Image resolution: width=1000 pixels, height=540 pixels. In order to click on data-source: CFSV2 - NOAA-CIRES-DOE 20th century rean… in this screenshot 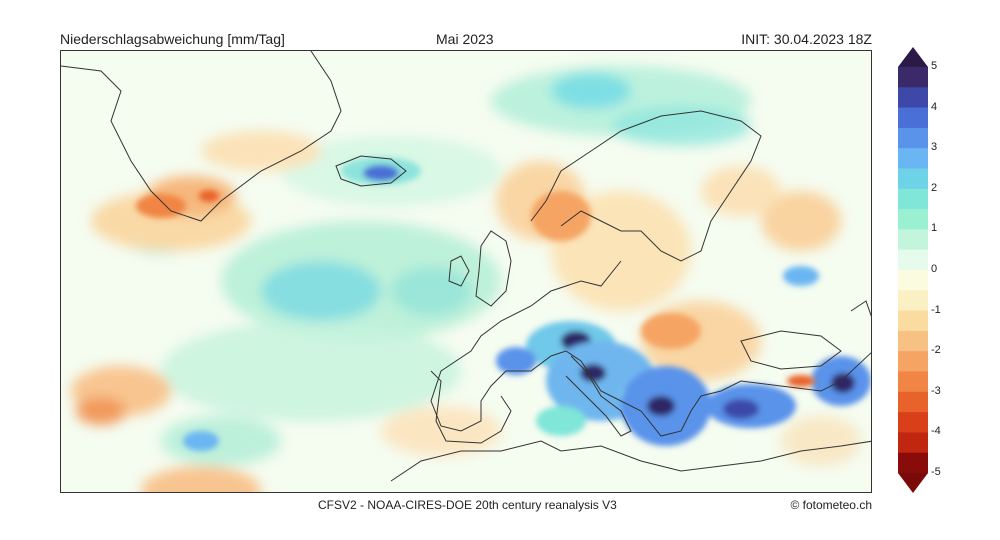, I will do `click(467, 505)`.